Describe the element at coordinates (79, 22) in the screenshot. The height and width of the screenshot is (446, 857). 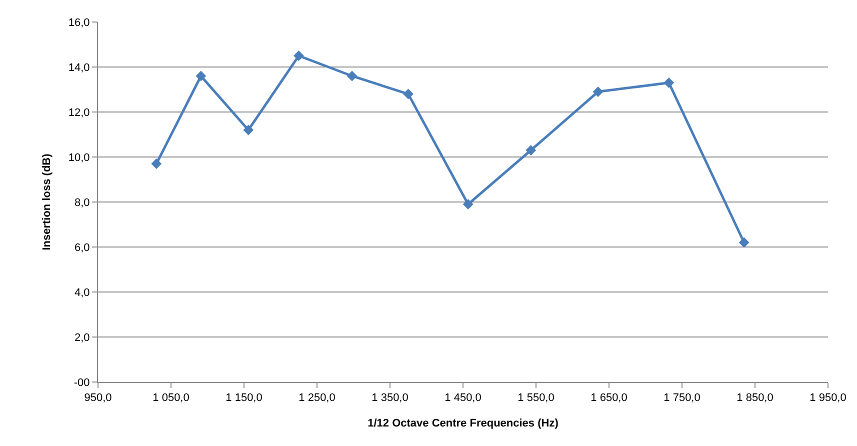
I see `y-tick-label: 16,0` at that location.